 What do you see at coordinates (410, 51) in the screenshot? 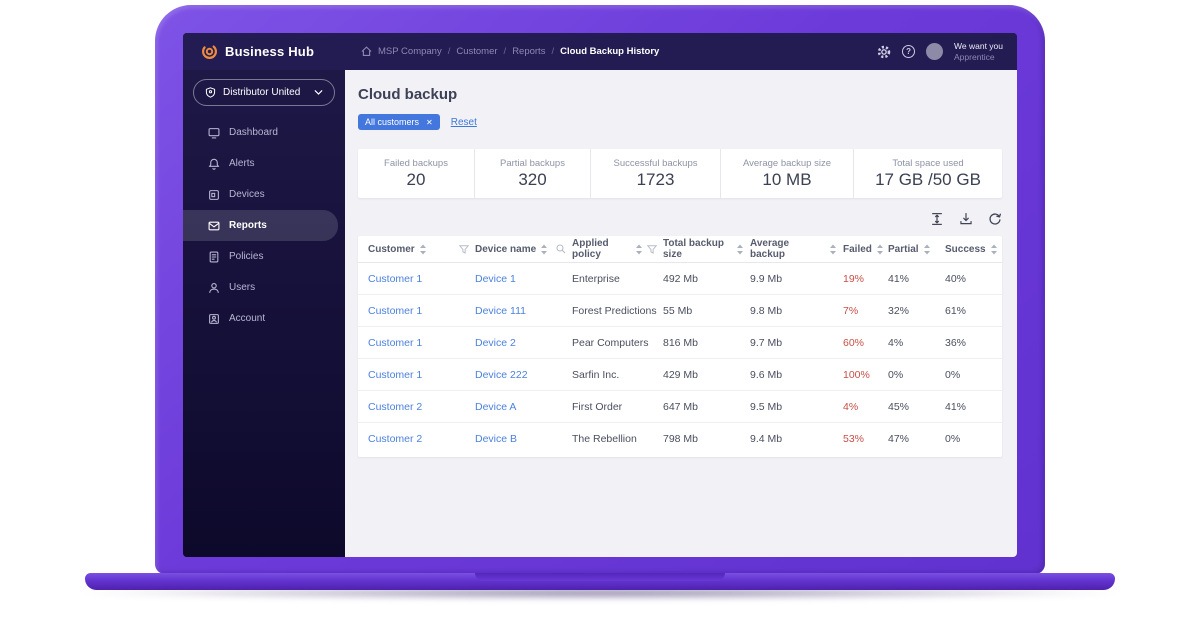
I see `breadcrumb-link: MSP Company` at bounding box center [410, 51].